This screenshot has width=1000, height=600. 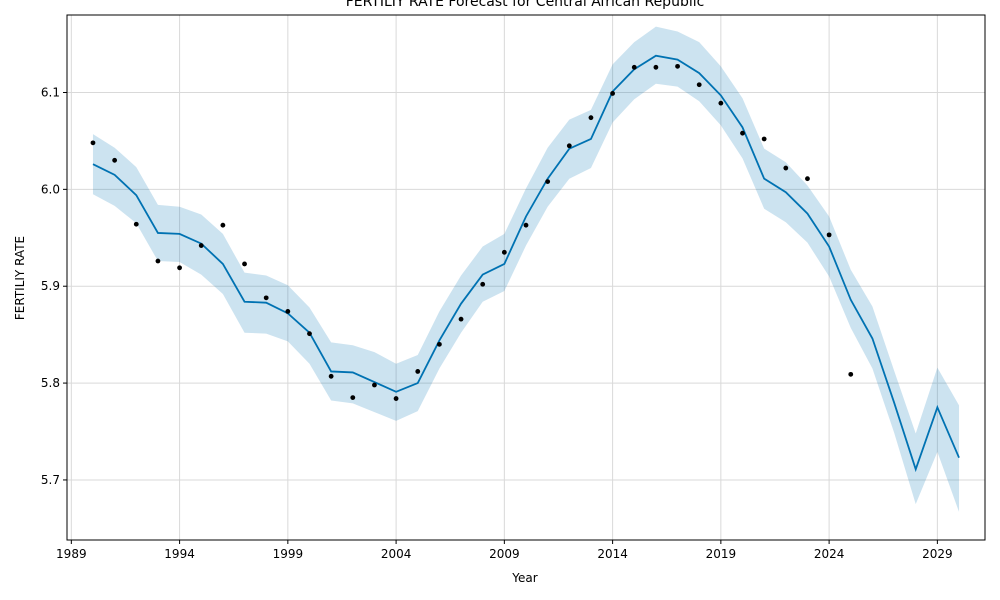 I want to click on y-tick-label: 5.8, so click(x=50, y=383).